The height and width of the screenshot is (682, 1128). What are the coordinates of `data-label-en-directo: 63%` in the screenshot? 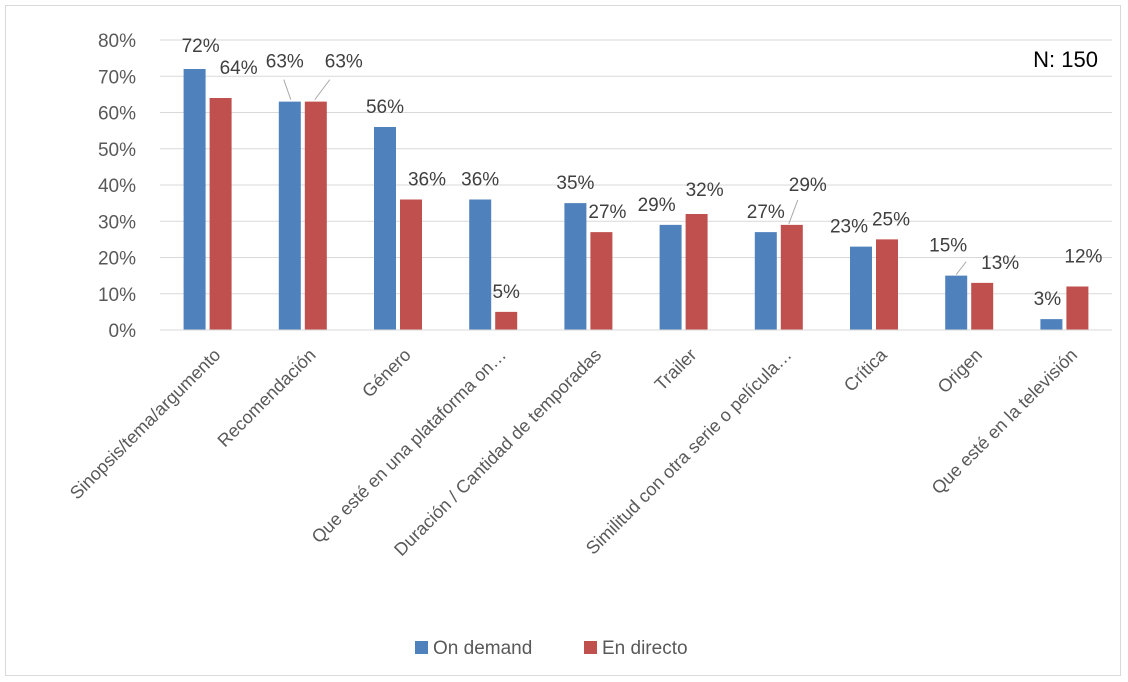 It's located at (344, 62).